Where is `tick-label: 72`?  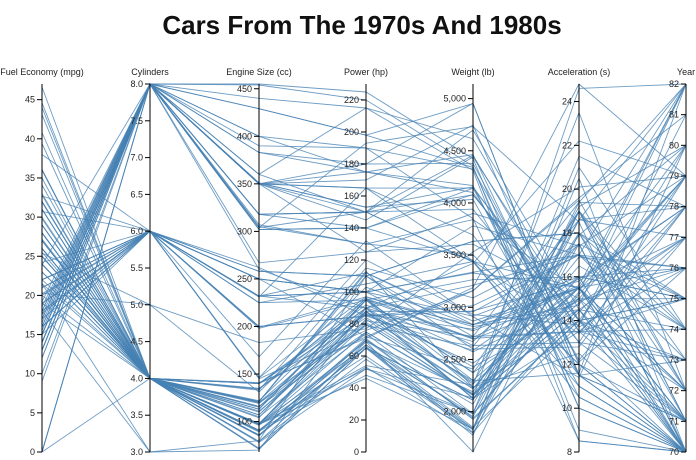 tick-label: 72 is located at coordinates (674, 391).